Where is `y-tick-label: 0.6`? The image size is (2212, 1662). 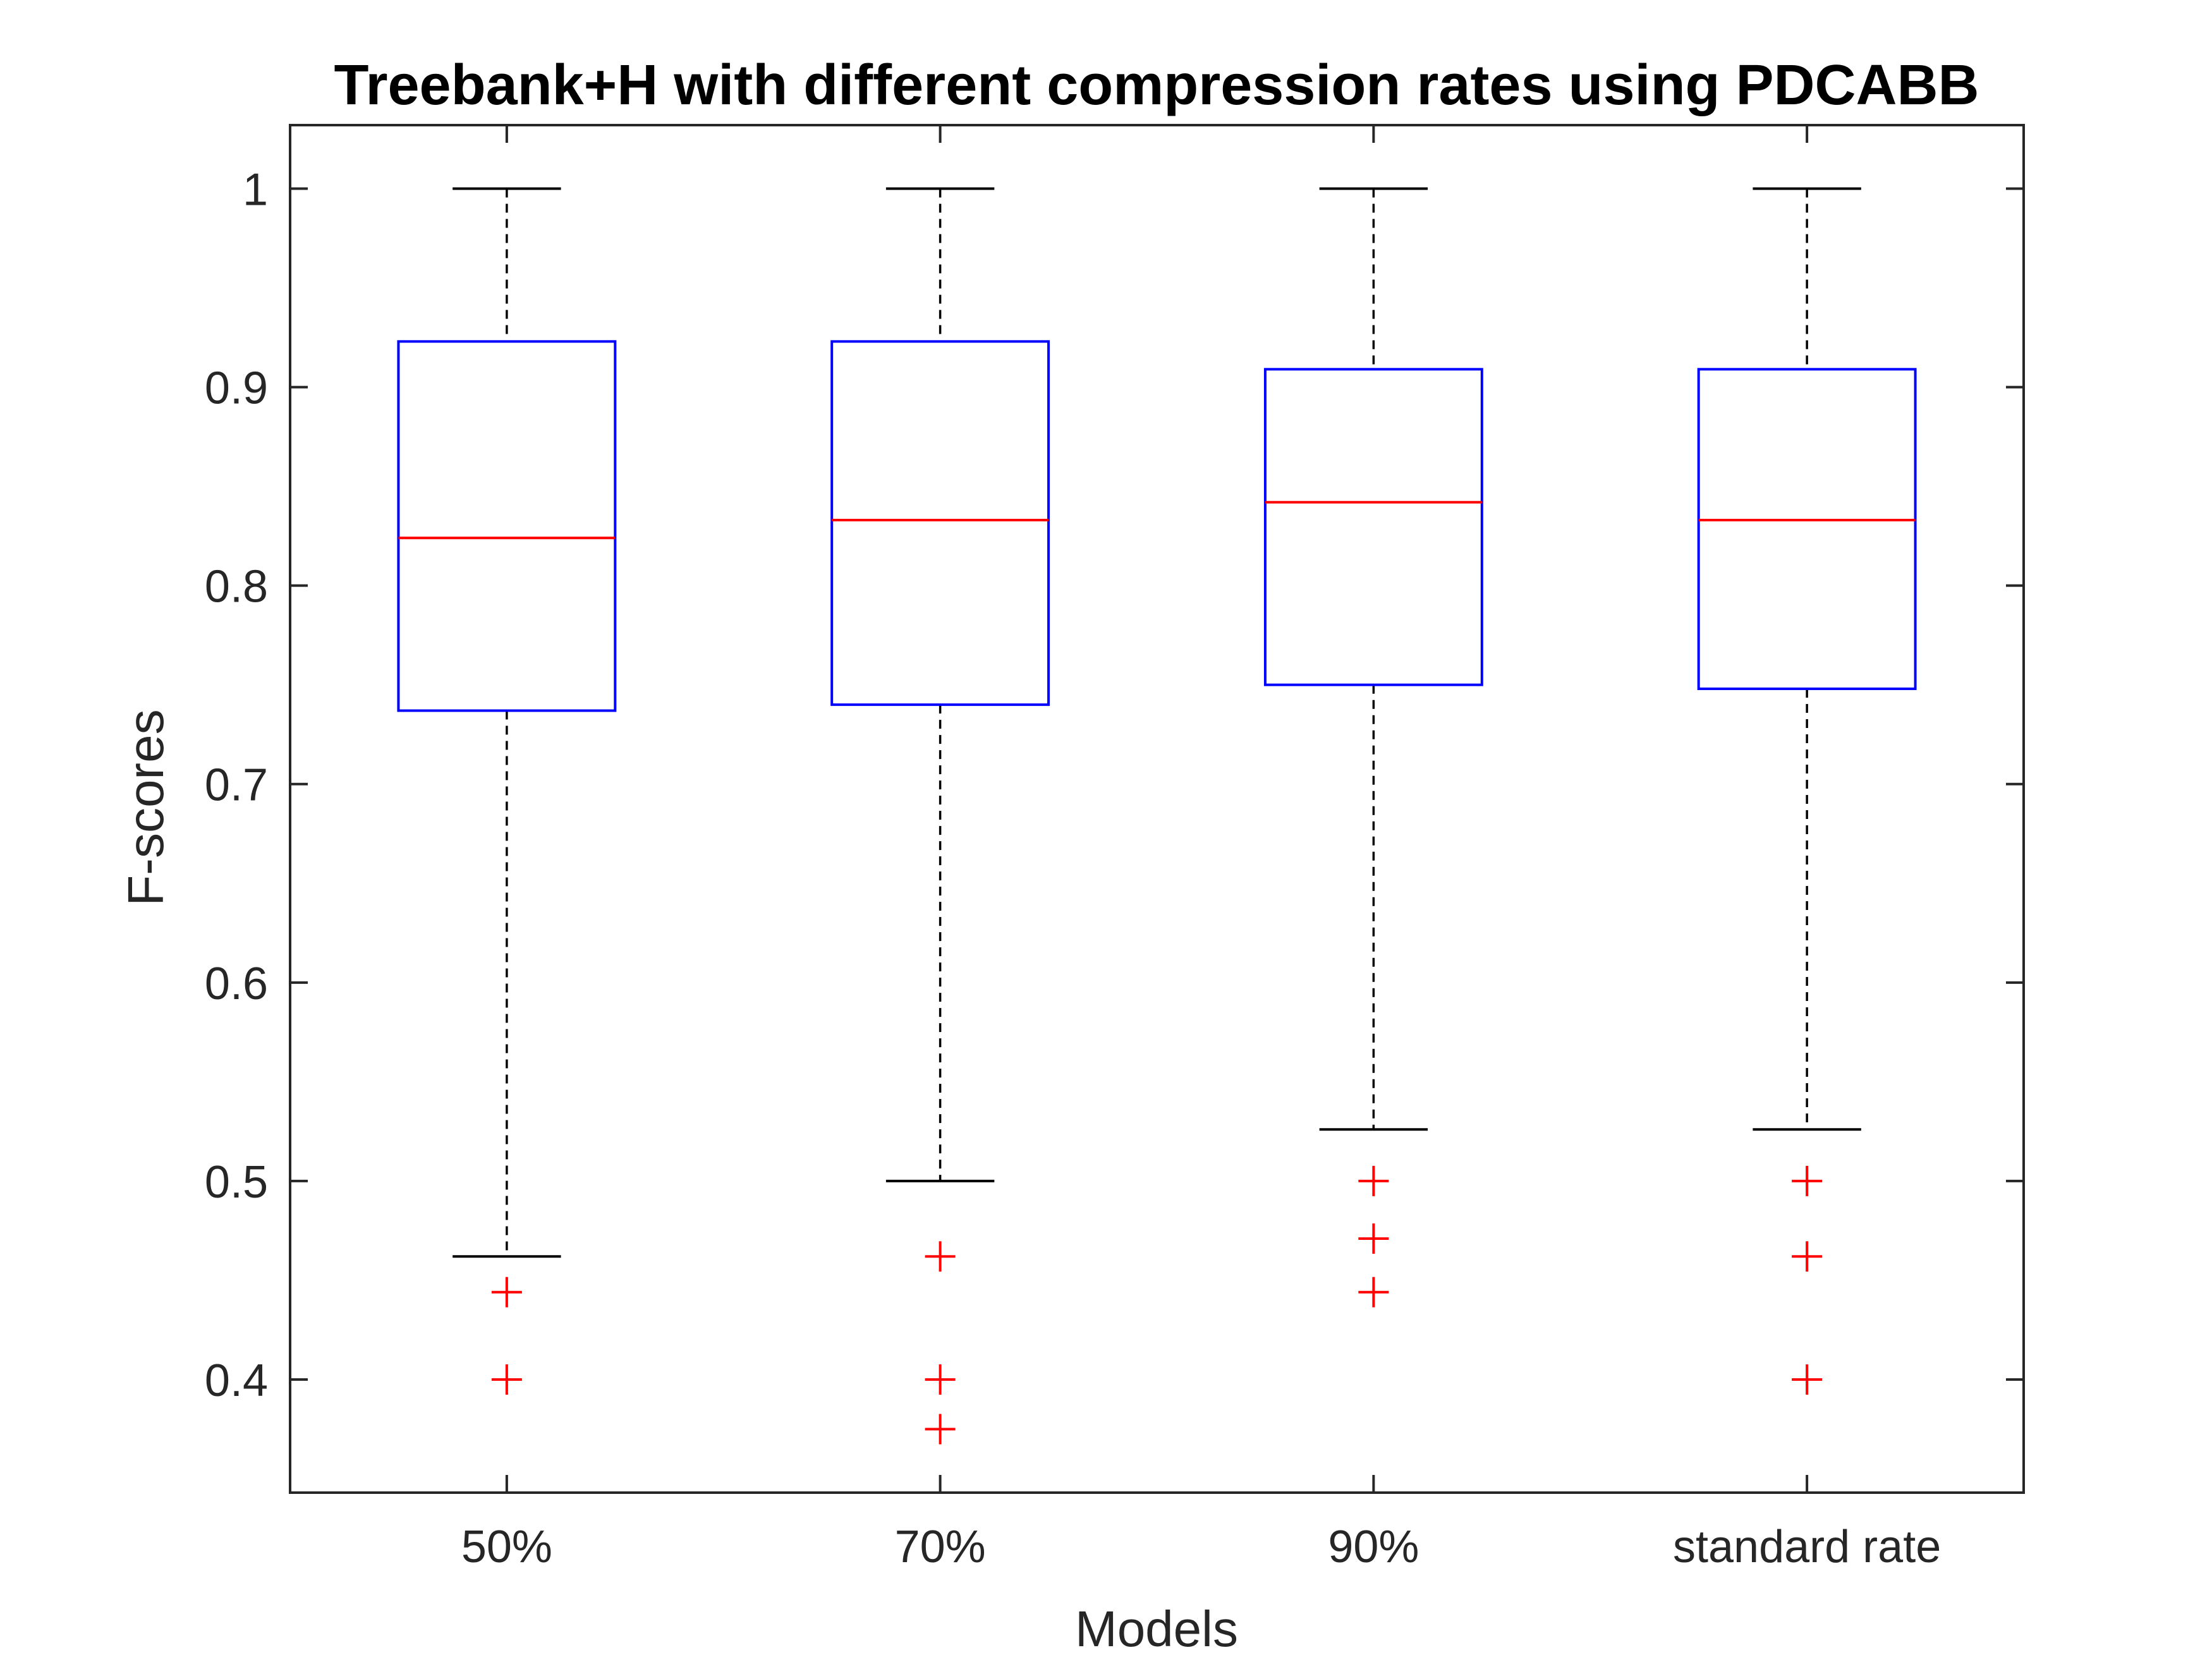
y-tick-label: 0.6 is located at coordinates (236, 984).